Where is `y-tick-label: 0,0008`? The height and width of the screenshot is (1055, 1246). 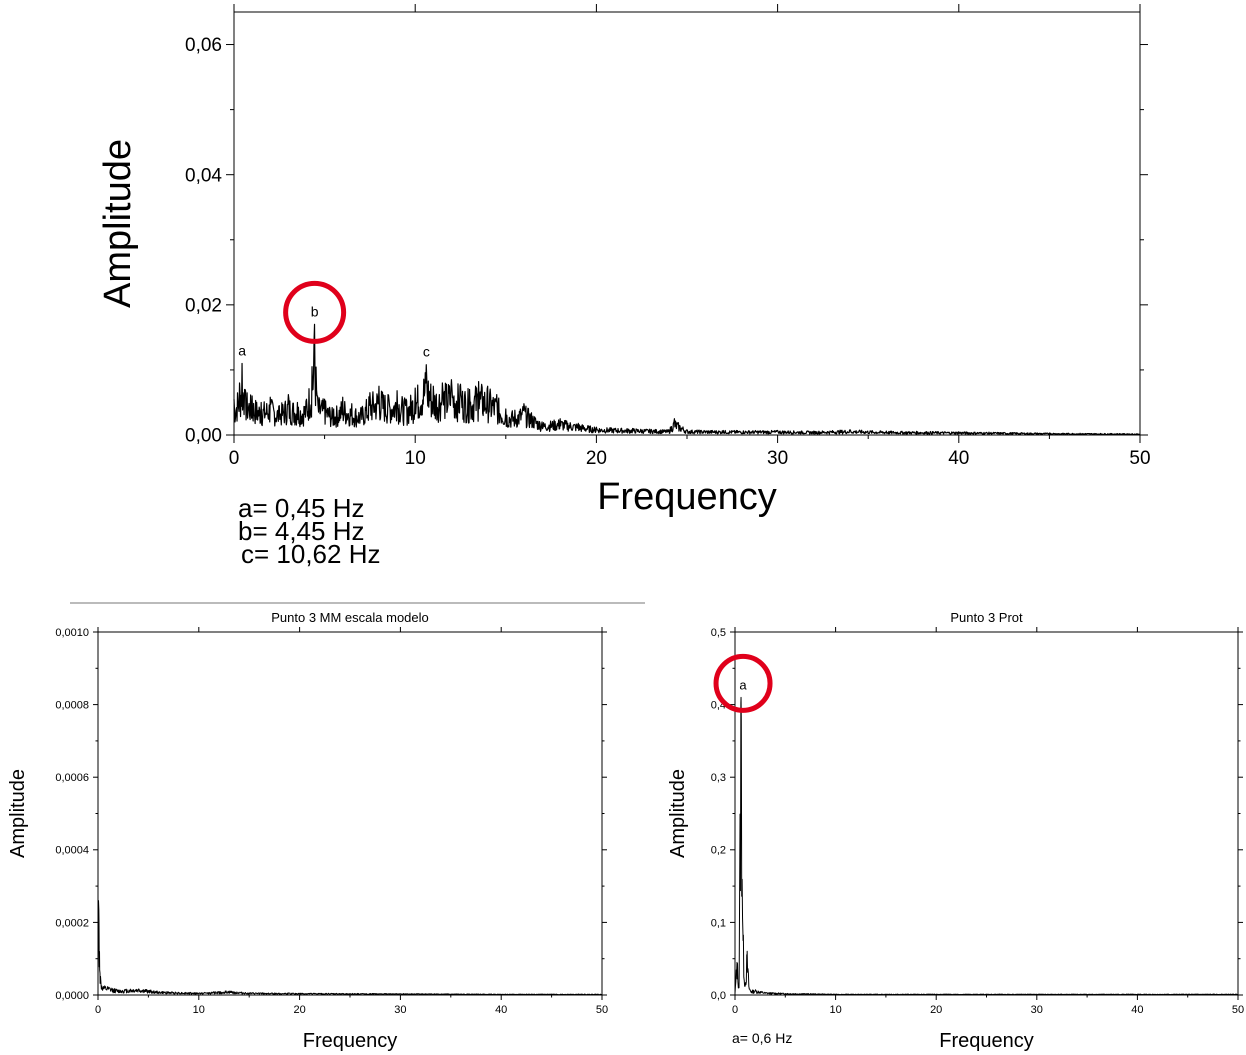
y-tick-label: 0,0008 is located at coordinates (72, 705).